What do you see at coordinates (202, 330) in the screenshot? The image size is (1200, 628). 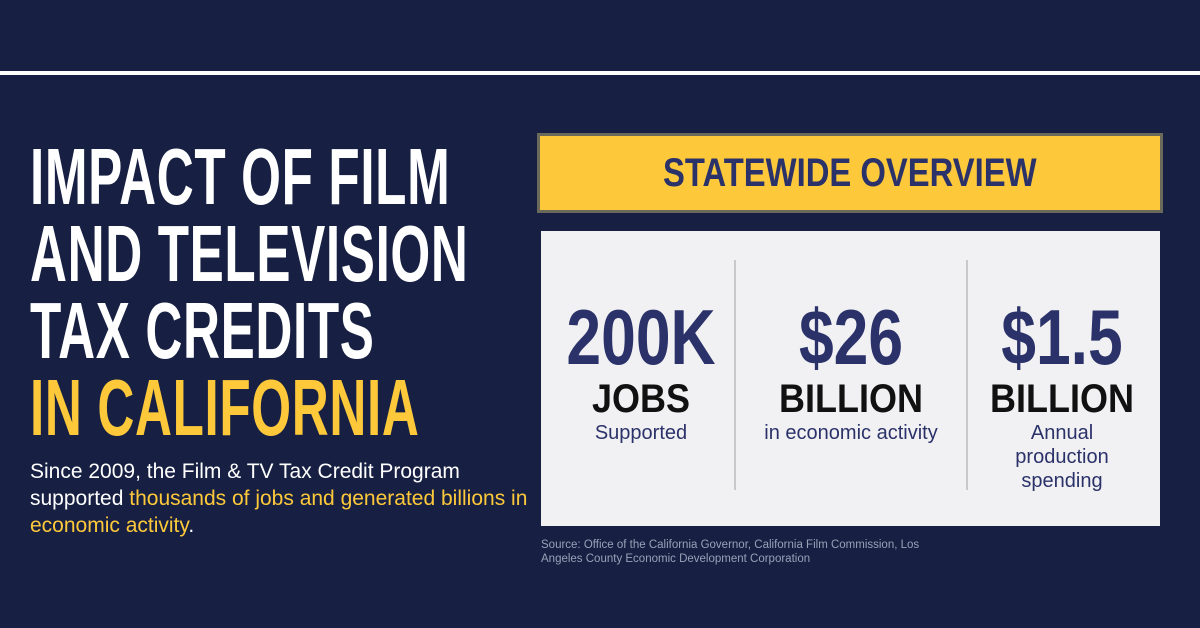 I see `title-line: TAX CREDITS` at bounding box center [202, 330].